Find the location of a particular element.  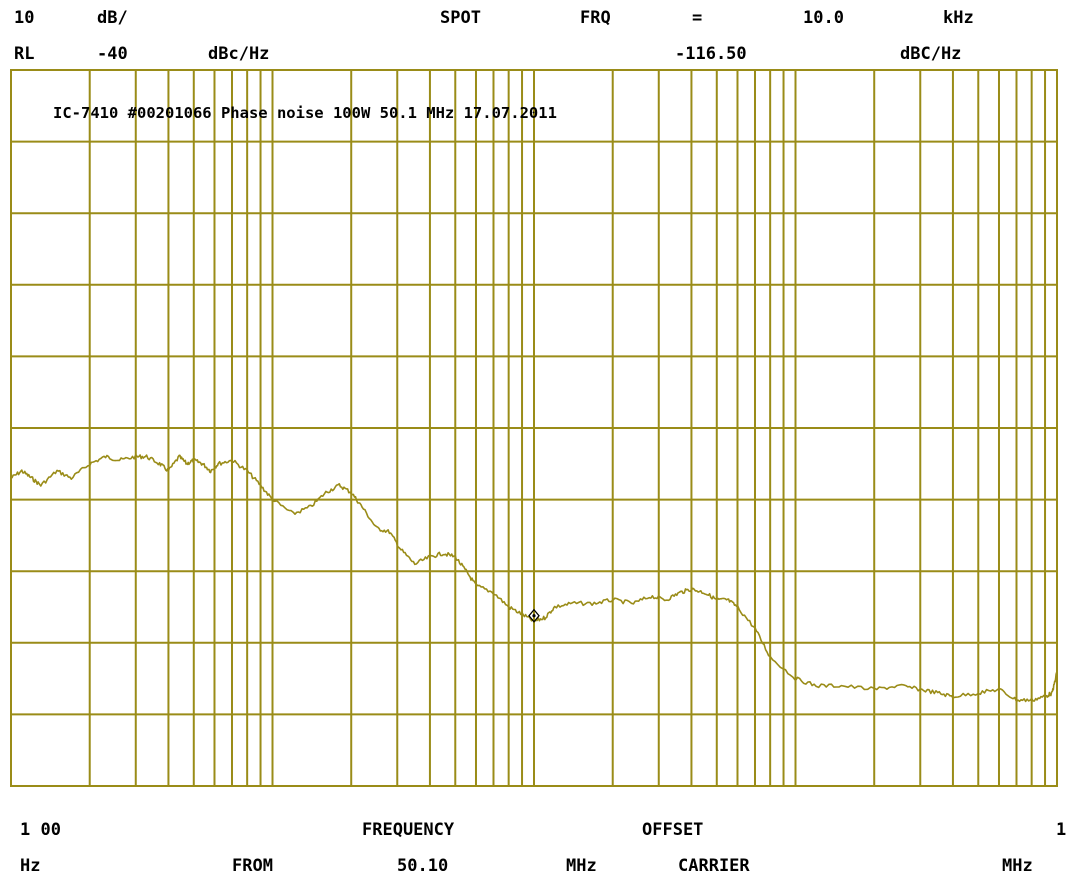

axis-title-frequency: FREQUENCY is located at coordinates (408, 830).